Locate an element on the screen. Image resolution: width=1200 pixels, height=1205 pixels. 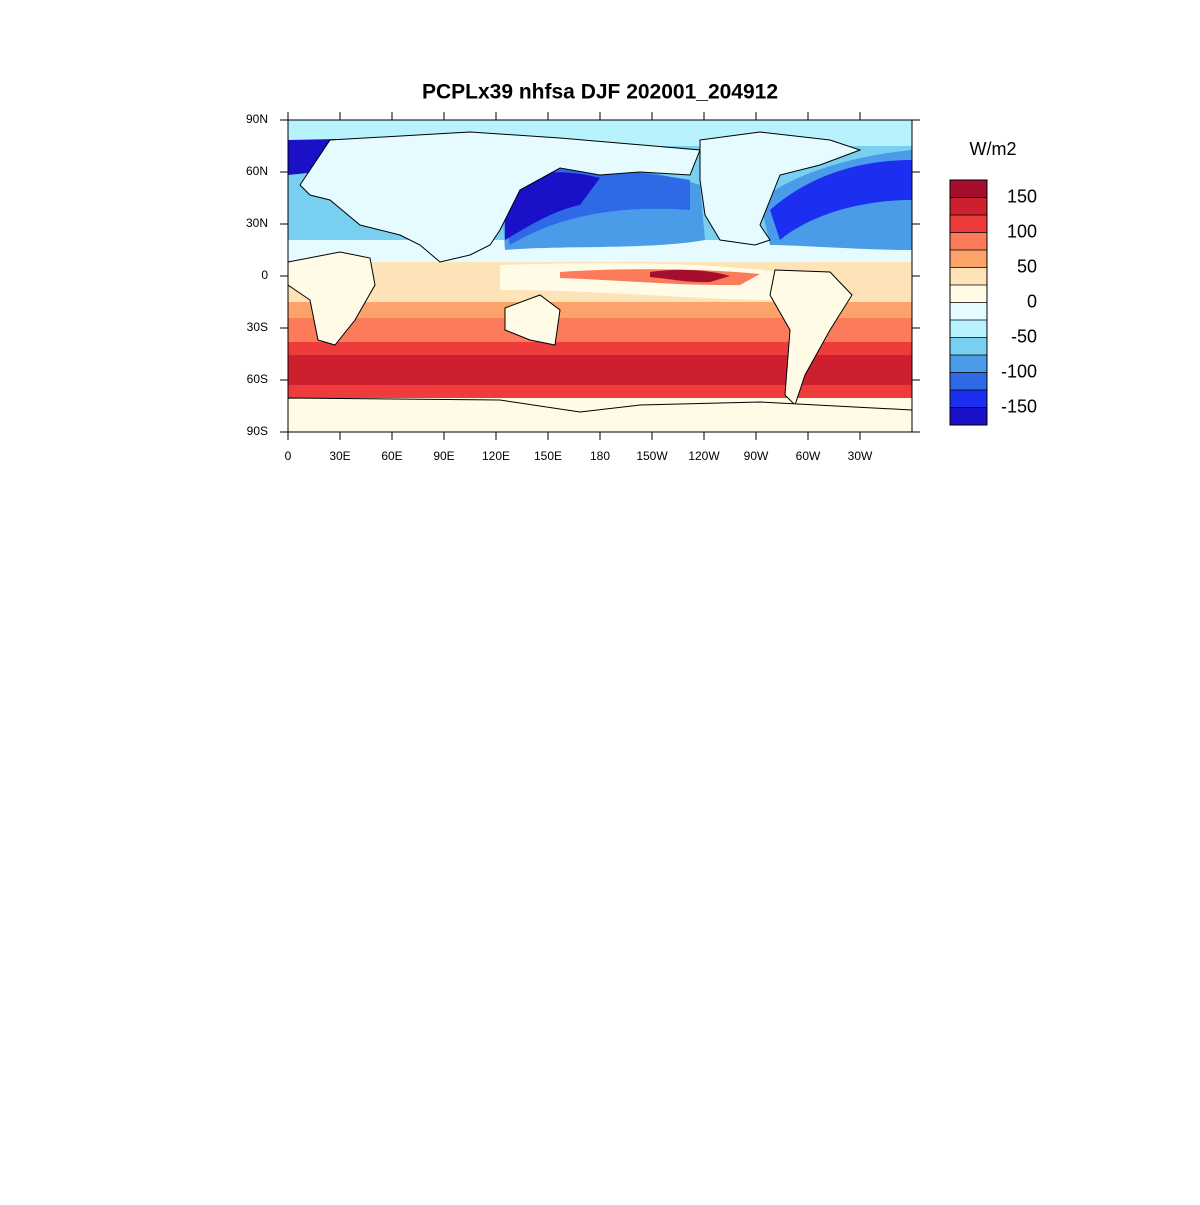
colorbar-label: -150 is located at coordinates (1019, 406).